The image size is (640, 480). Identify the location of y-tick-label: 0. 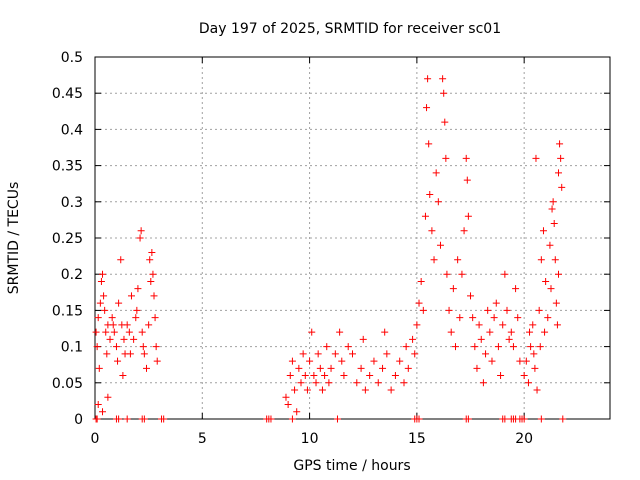
(78, 420).